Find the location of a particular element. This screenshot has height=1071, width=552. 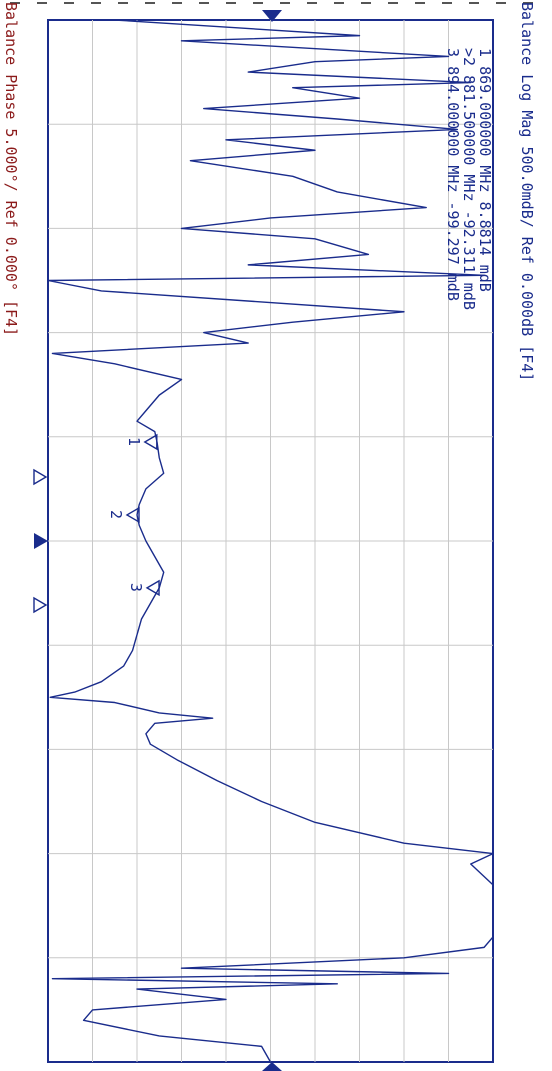

reference-arrow-top-icon is located at coordinates (272, 16).